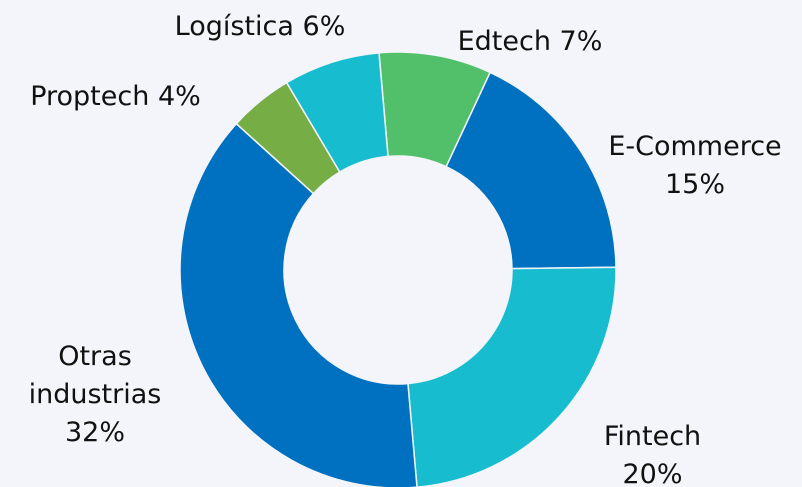  I want to click on slice-label: Logística 6%, so click(260, 27).